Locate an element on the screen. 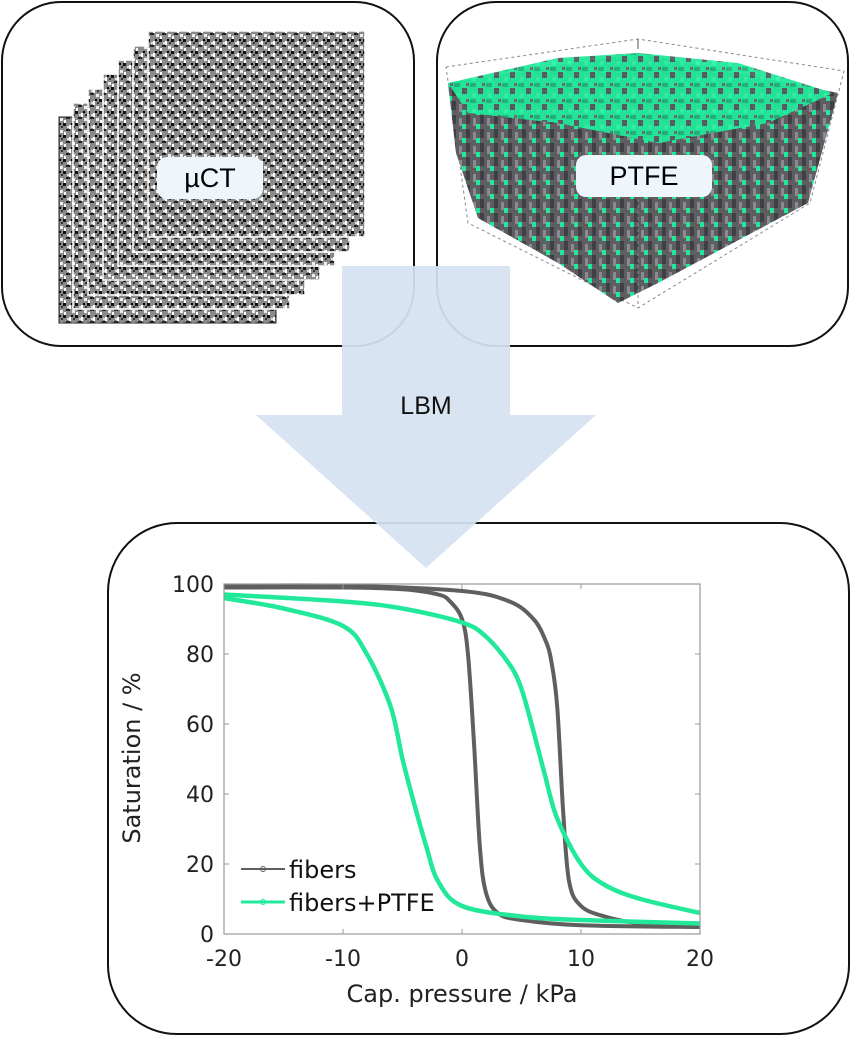 The image size is (851, 1037). legend-fibers-marker-icon is located at coordinates (263, 869).